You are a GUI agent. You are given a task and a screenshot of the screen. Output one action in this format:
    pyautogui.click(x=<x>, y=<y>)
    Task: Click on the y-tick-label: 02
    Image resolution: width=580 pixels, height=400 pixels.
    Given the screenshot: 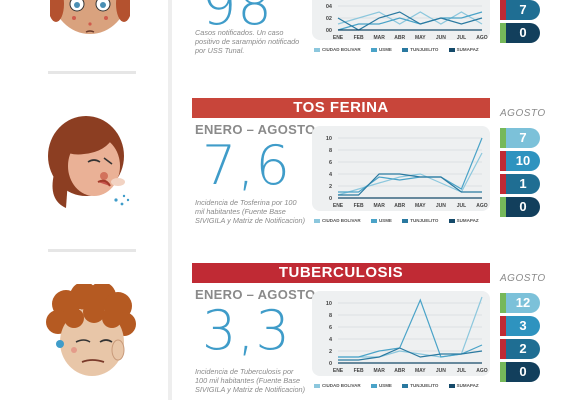 What is the action you would take?
    pyautogui.click(x=329, y=19)
    